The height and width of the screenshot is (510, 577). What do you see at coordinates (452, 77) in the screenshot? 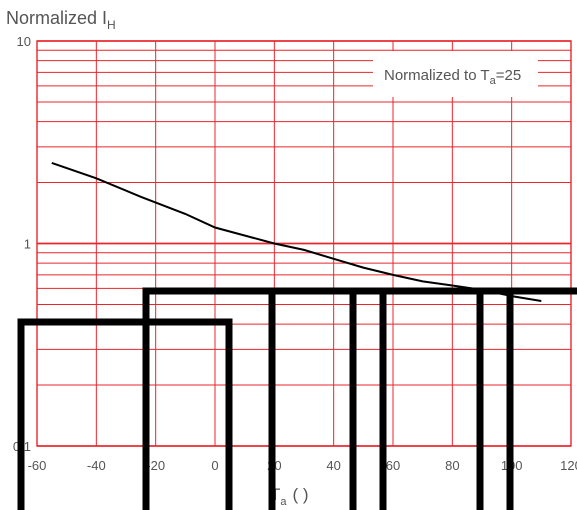
I see `svg-text: Normalized to Ta=25` at bounding box center [452, 77].